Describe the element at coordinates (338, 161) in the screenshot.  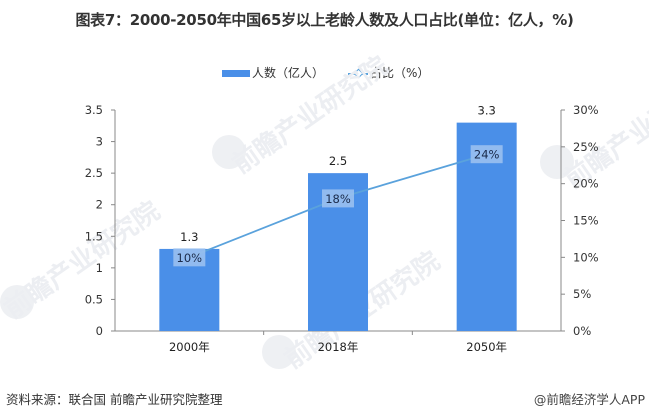
I see `bar-value-label: 2.5` at that location.